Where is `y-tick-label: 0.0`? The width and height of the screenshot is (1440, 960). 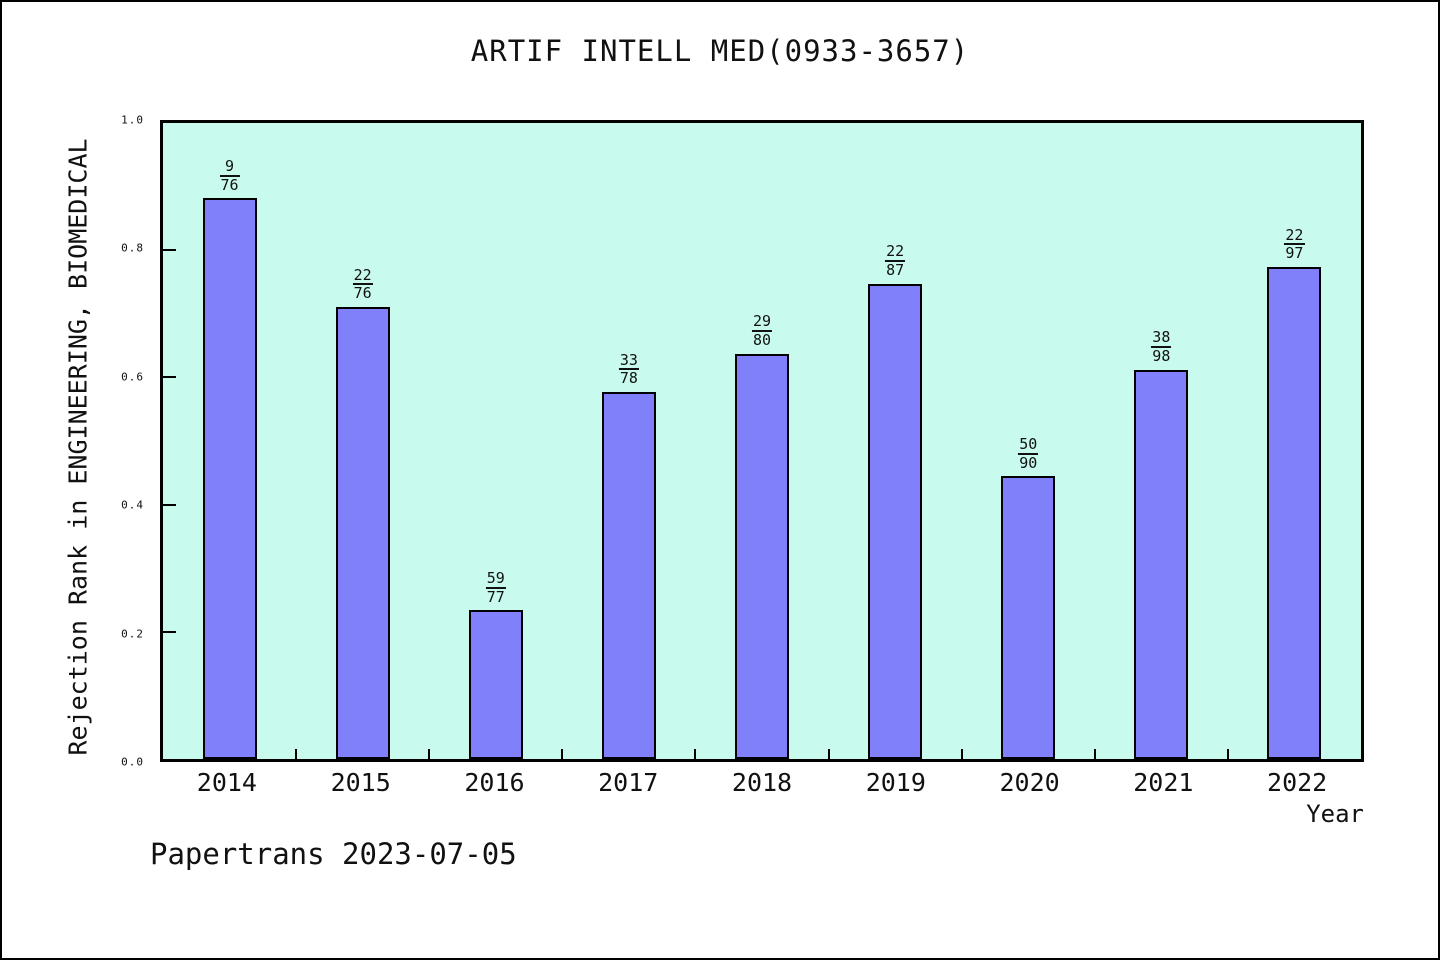
y-tick-label: 0.0 is located at coordinates (132, 762).